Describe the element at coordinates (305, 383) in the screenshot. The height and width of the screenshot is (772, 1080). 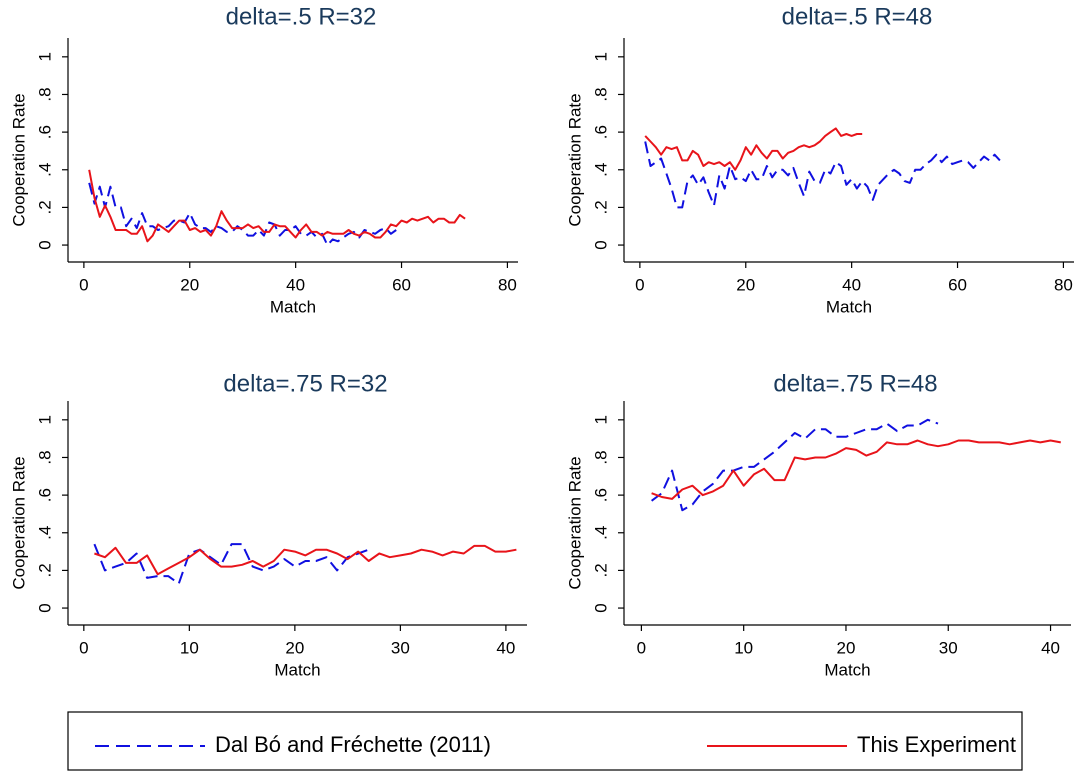
I see `chart-title: delta=.75 R=32` at that location.